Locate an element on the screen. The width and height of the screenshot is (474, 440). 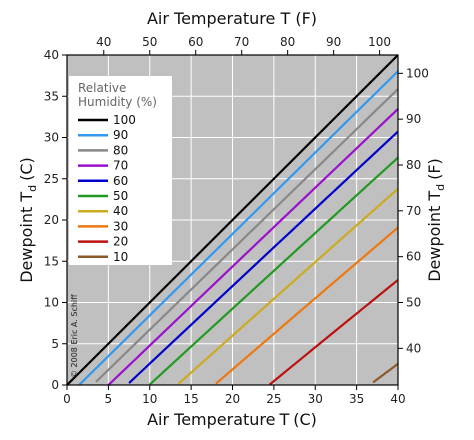
legend-label-10: 10 is located at coordinates (120, 257).